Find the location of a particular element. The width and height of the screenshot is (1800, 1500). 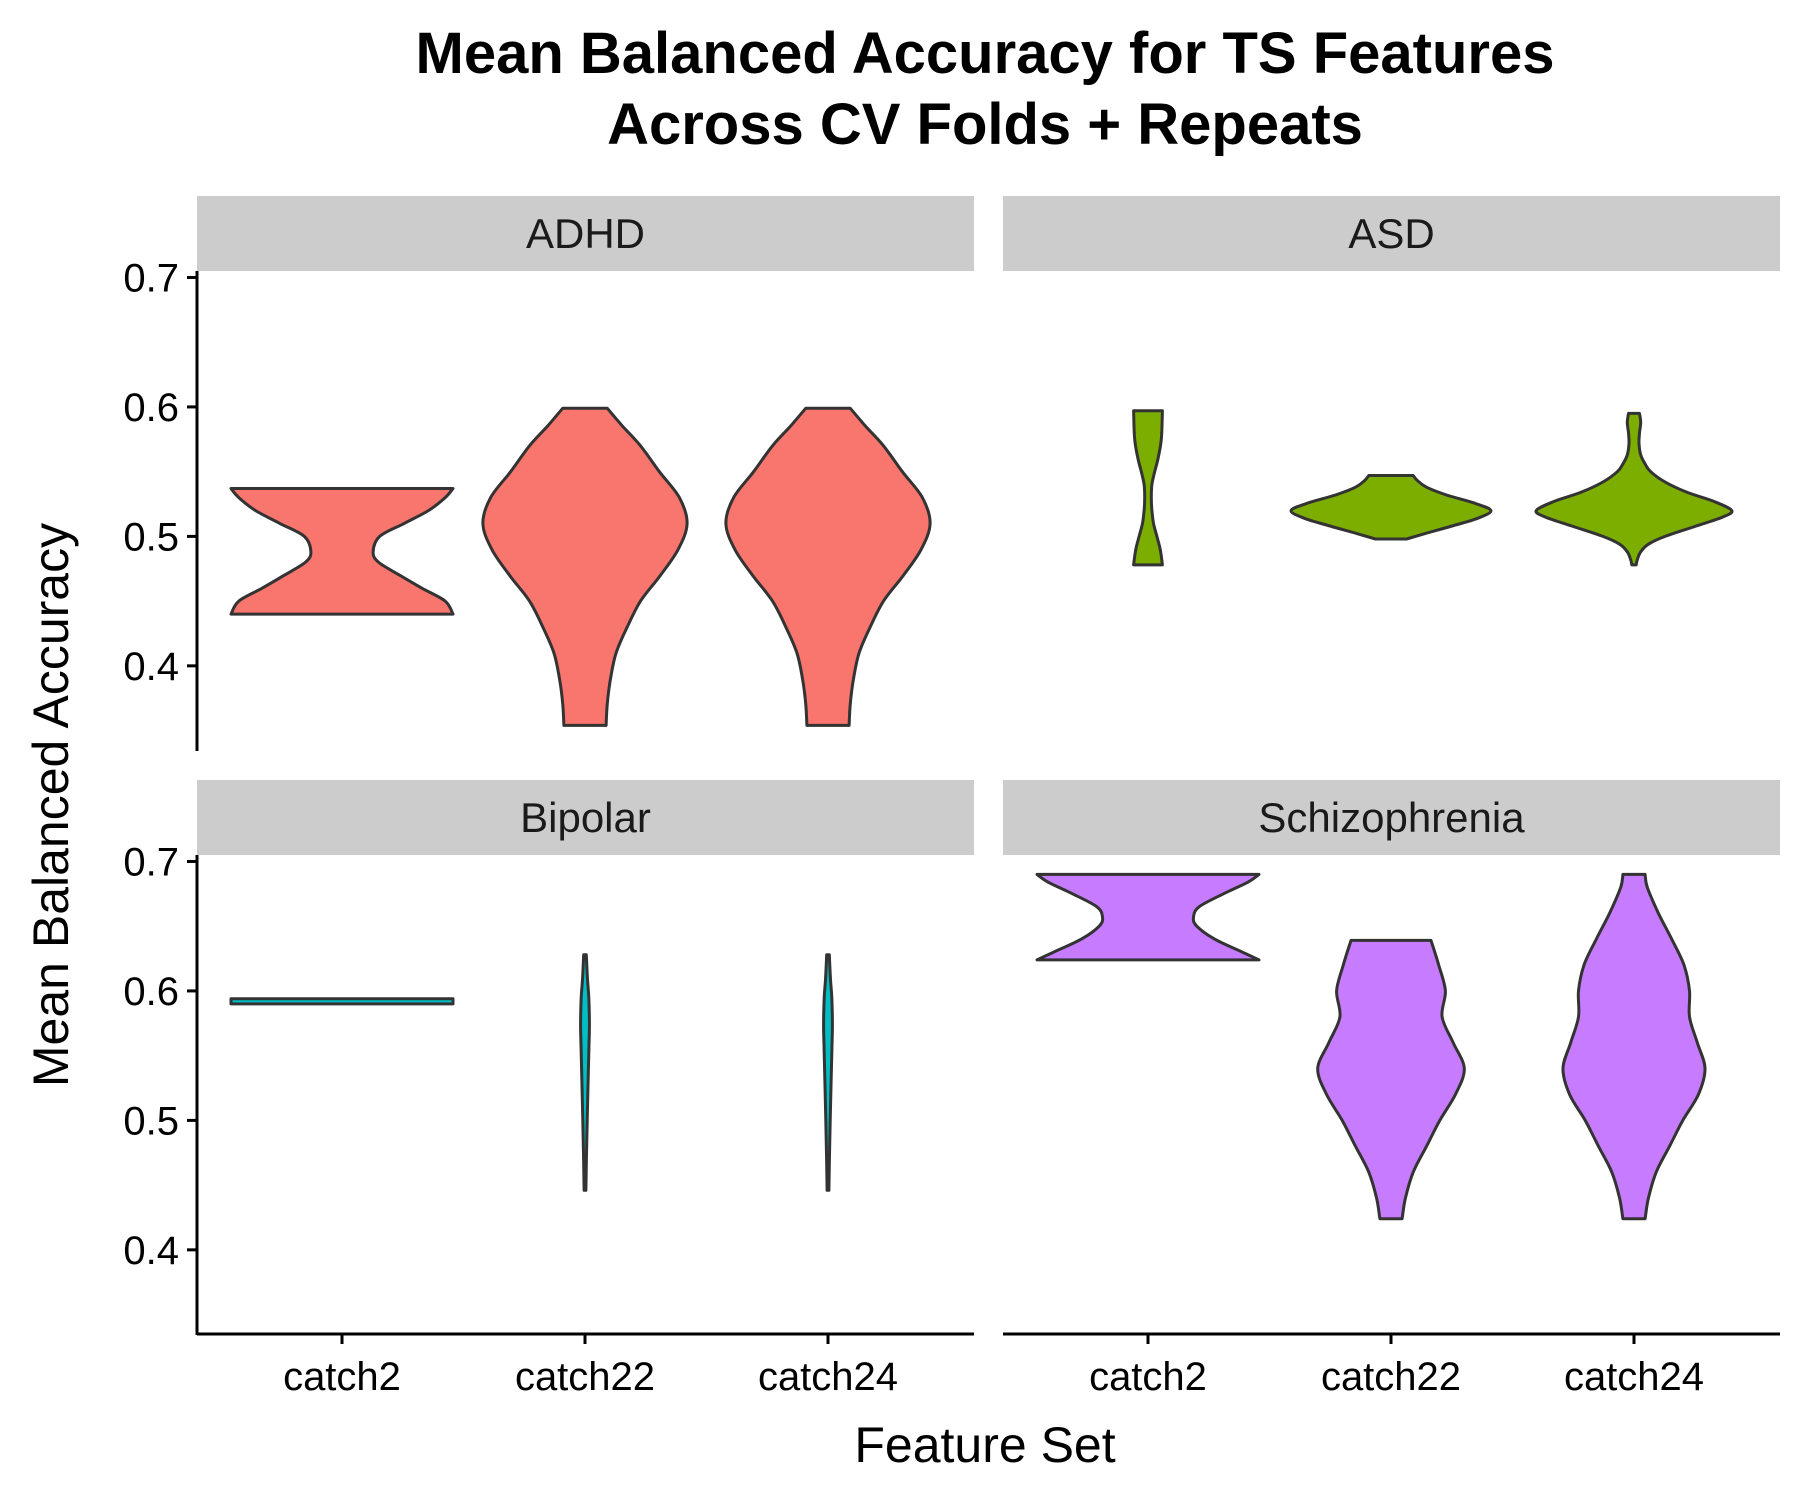

strip-label: ADHD is located at coordinates (585, 233).